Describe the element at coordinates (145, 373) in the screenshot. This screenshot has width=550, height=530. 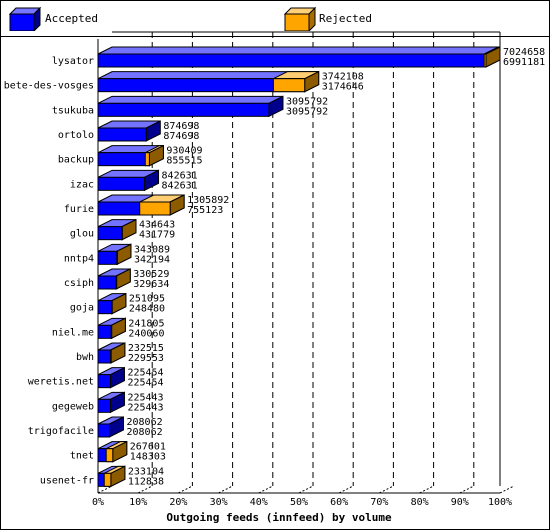
I see `value-label-accepted: 225454` at that location.